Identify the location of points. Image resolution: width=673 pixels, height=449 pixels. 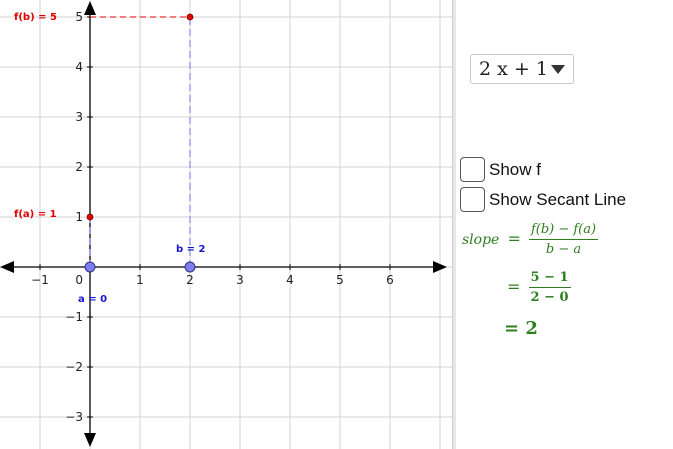
(140, 143).